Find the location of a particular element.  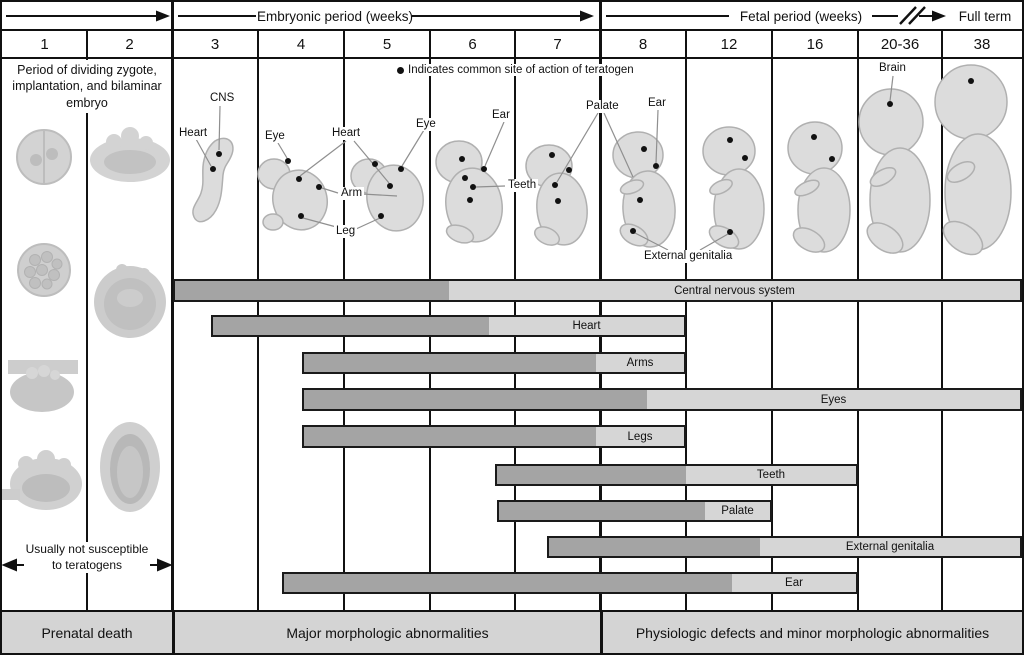

label-palate: Palate is located at coordinates (602, 107).